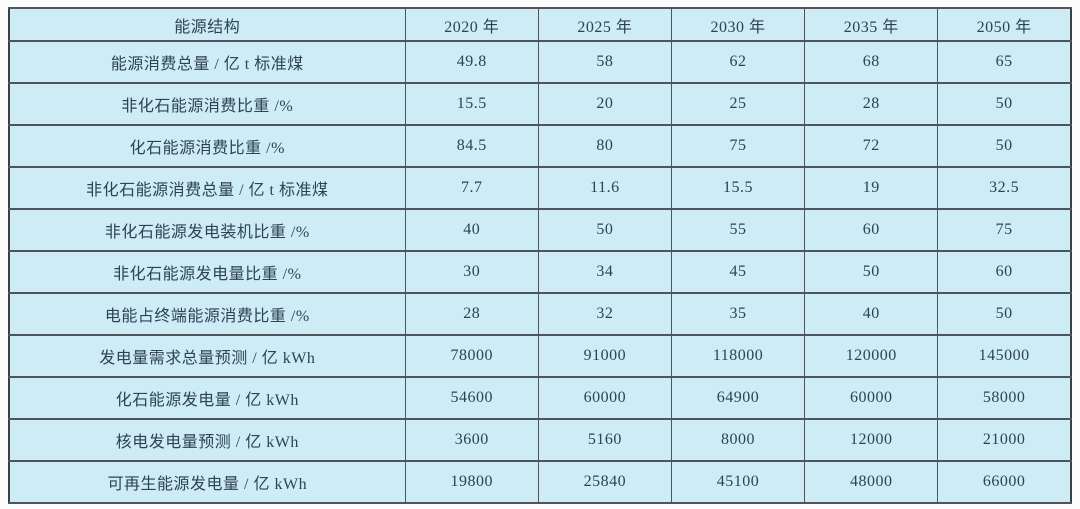 The height and width of the screenshot is (509, 1080). What do you see at coordinates (207, 356) in the screenshot?
I see `row-label: 发电量需求总量预测 / 亿 kWh` at bounding box center [207, 356].